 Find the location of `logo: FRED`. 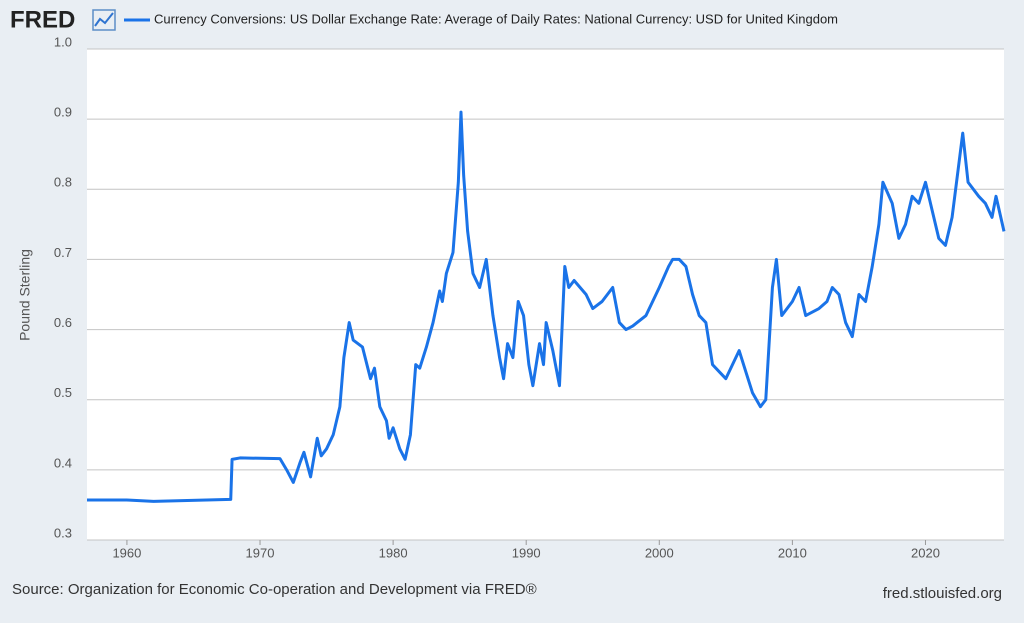

logo: FRED is located at coordinates (42, 19).